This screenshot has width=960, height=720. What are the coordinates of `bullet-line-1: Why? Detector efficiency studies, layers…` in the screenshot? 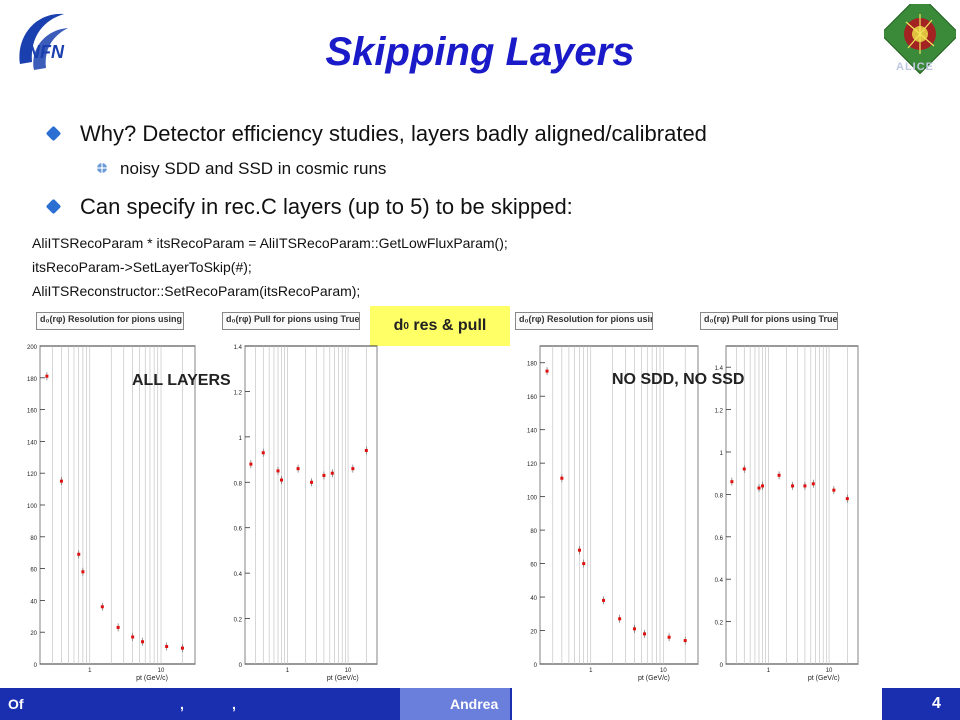 It's located at (393, 133).